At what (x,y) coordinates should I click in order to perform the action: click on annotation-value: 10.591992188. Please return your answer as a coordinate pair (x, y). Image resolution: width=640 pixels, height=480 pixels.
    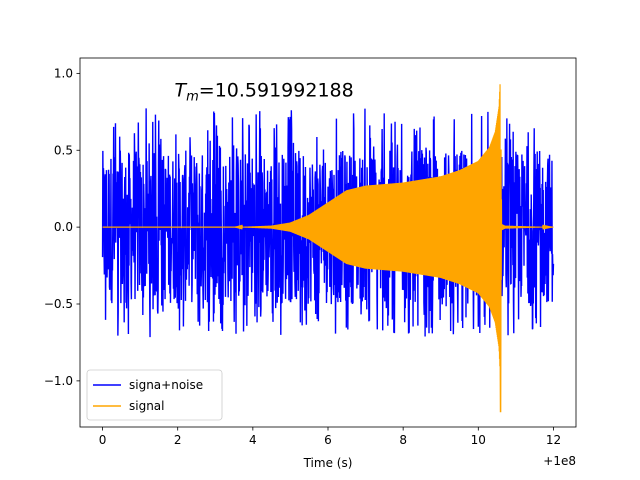
    Looking at the image, I should click on (284, 90).